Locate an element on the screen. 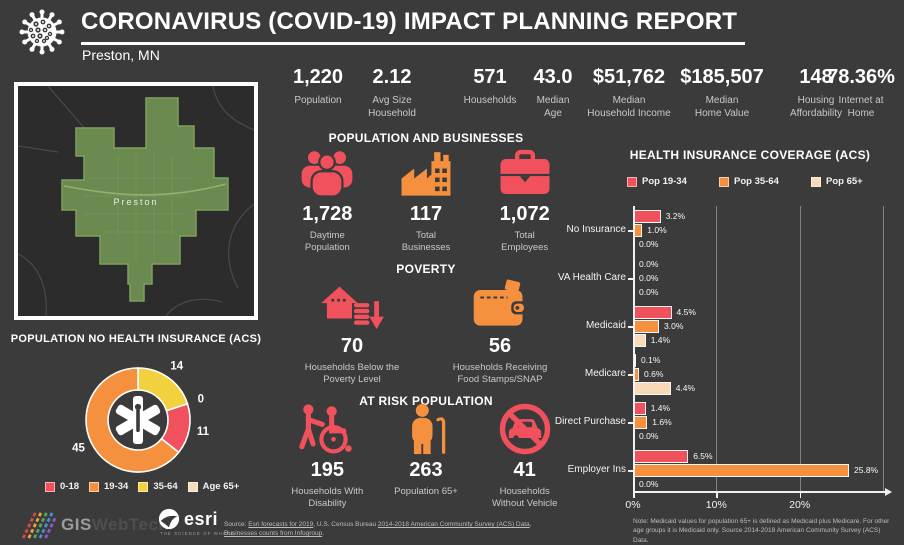 Image resolution: width=904 pixels, height=545 pixels. stat-median-household-income: $51,762 Median Household Income is located at coordinates (629, 93).